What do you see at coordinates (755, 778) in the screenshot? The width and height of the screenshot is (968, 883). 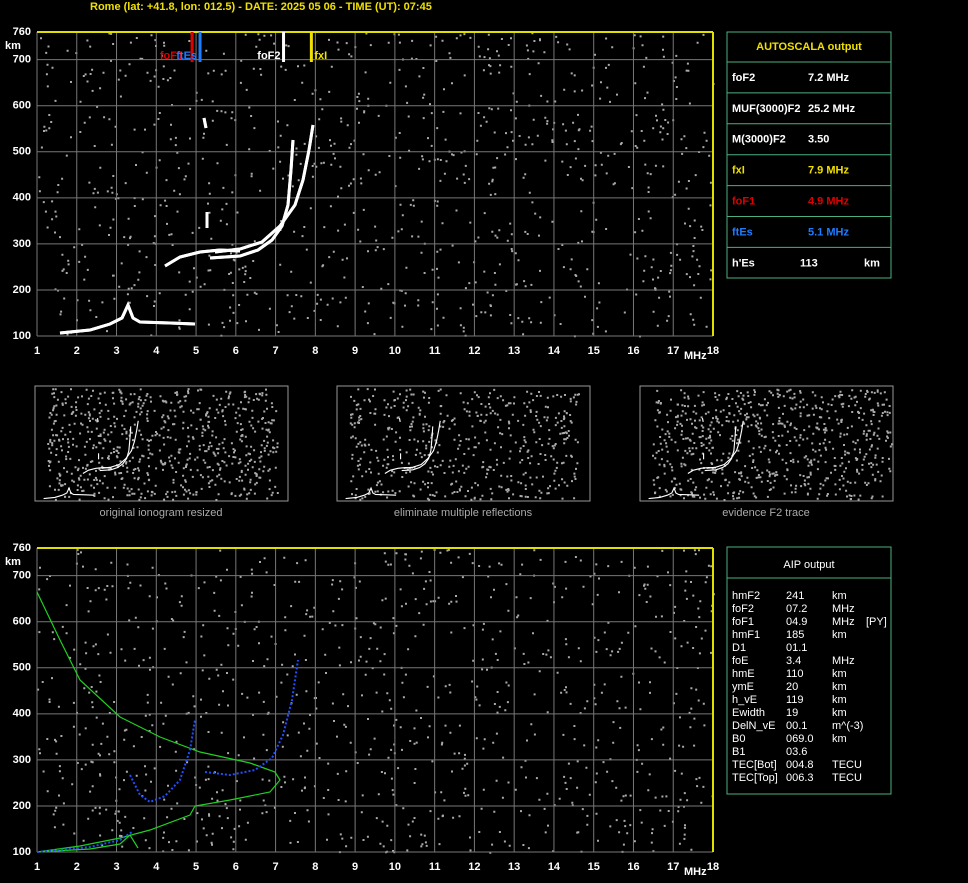 I see `table-cell: TEC[Top]` at bounding box center [755, 778].